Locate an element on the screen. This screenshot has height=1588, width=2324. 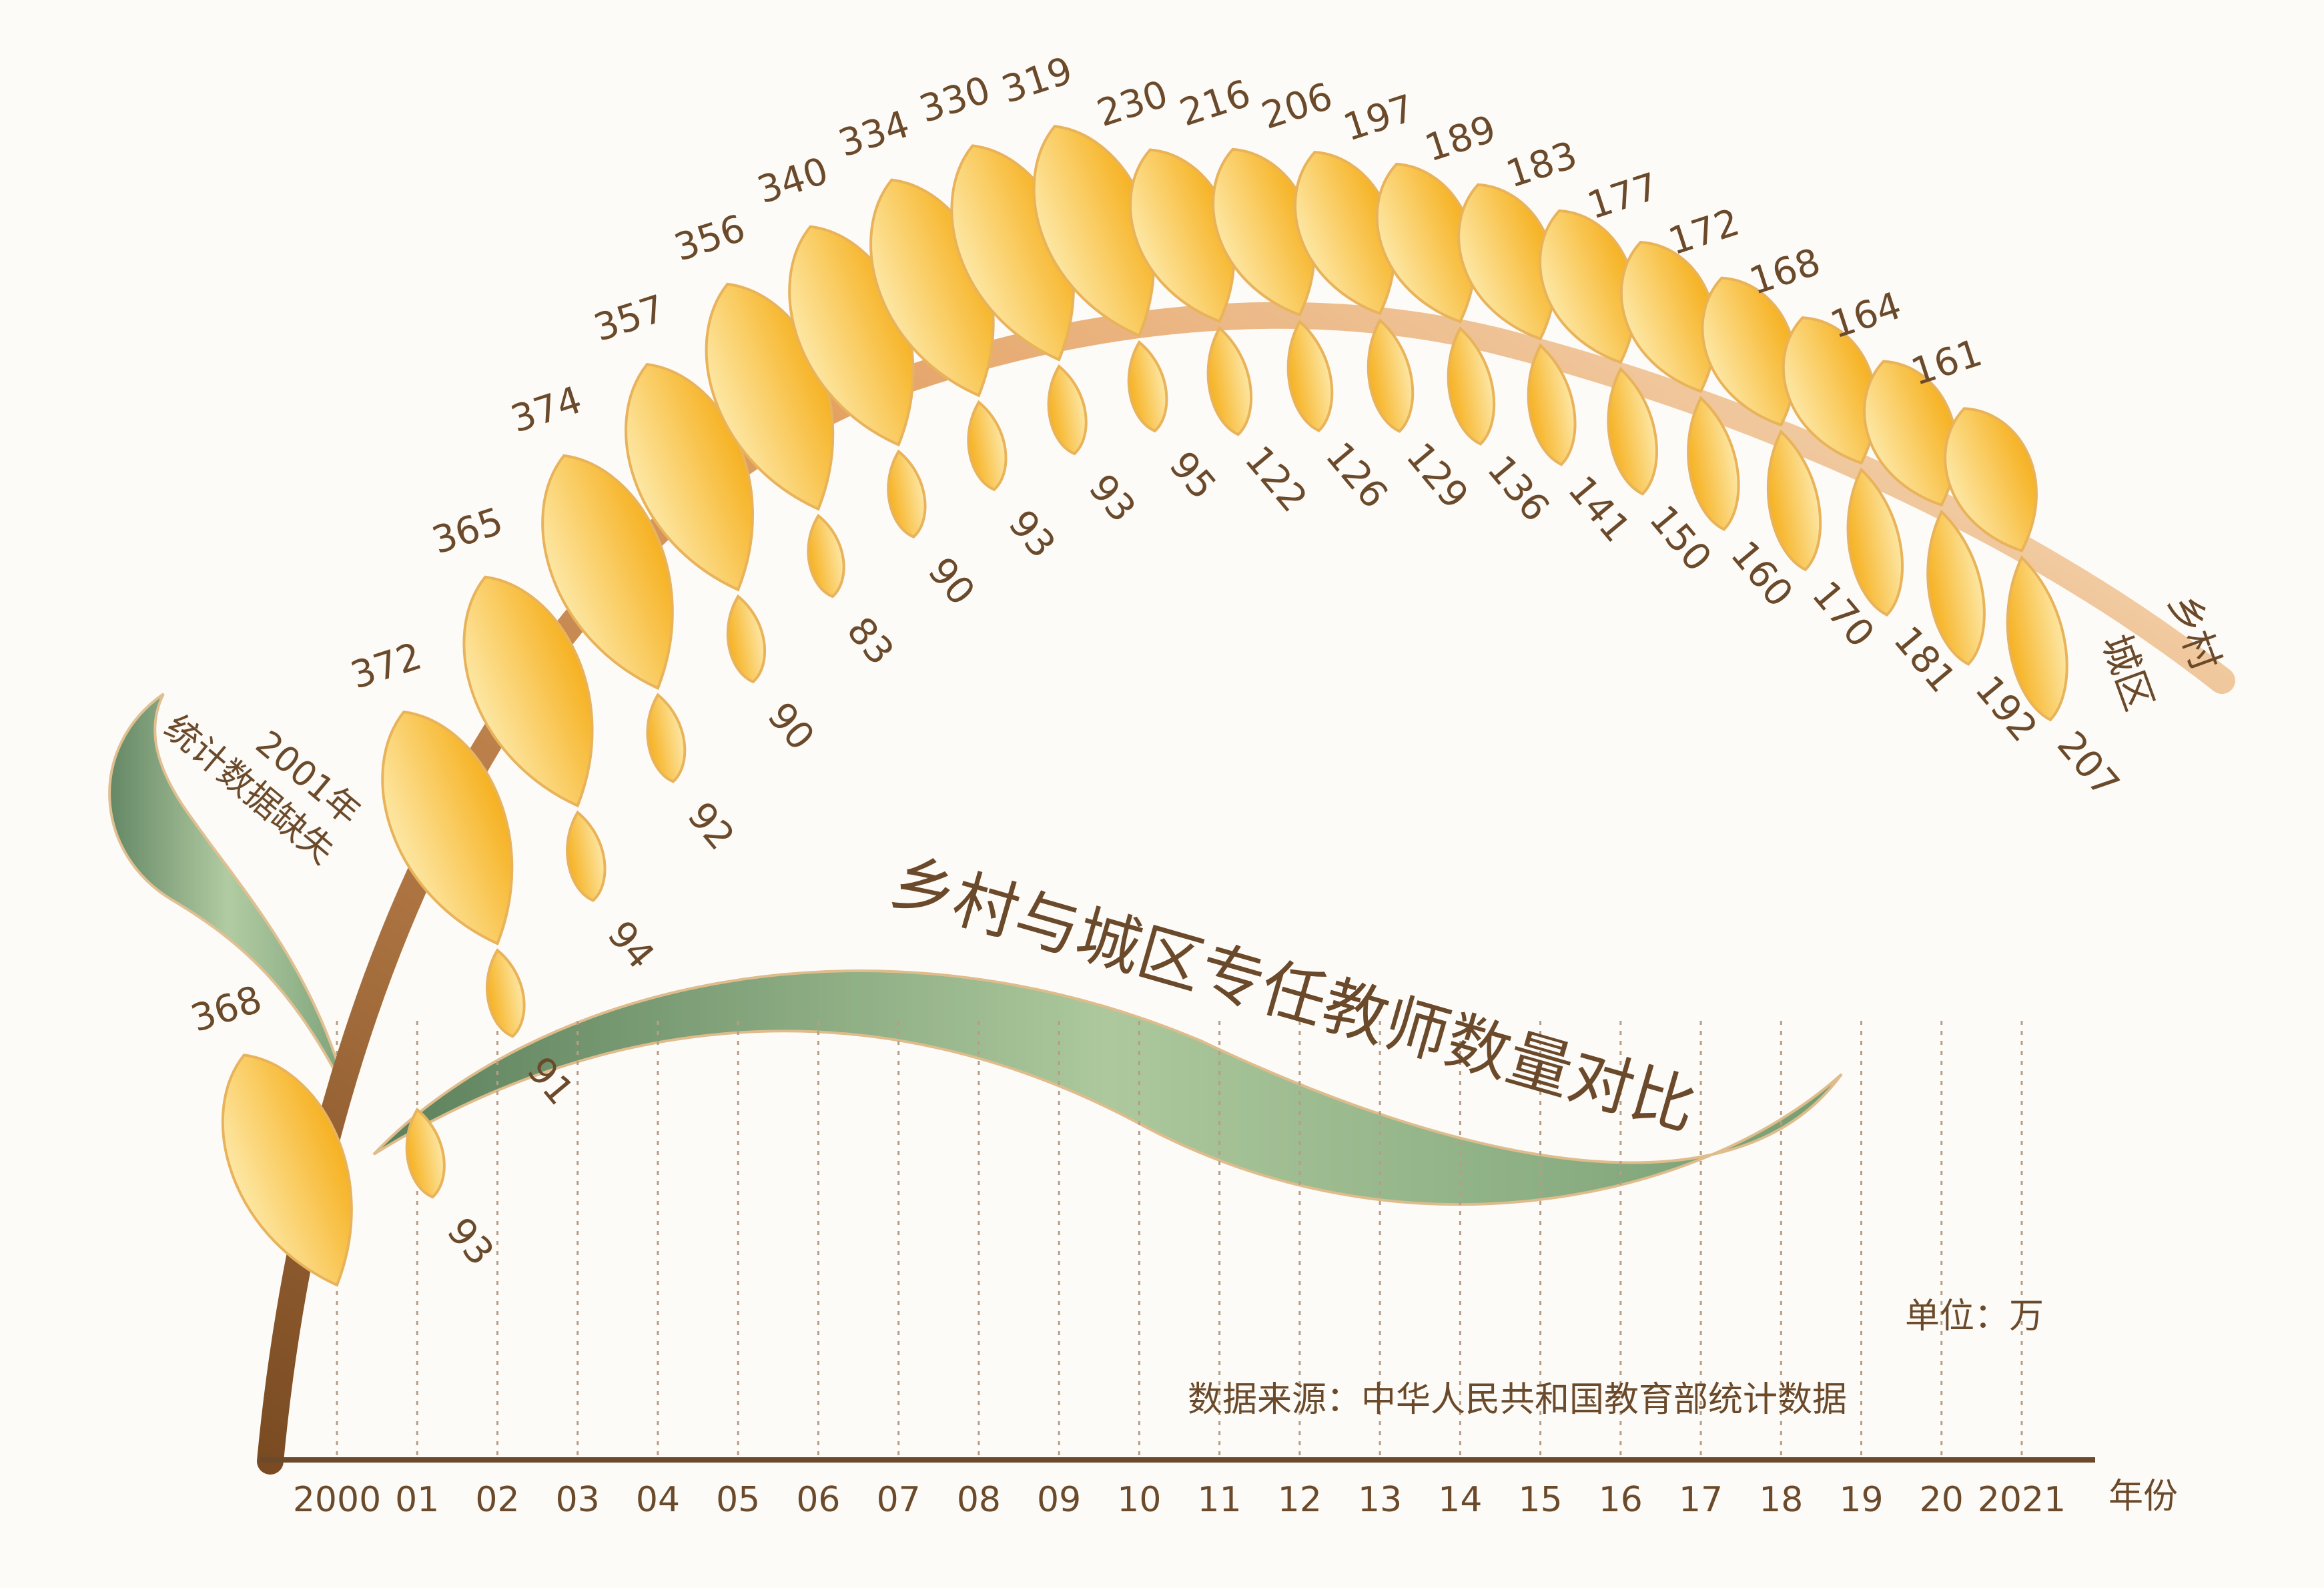
x-tick-label: 02 is located at coordinates (497, 1500).